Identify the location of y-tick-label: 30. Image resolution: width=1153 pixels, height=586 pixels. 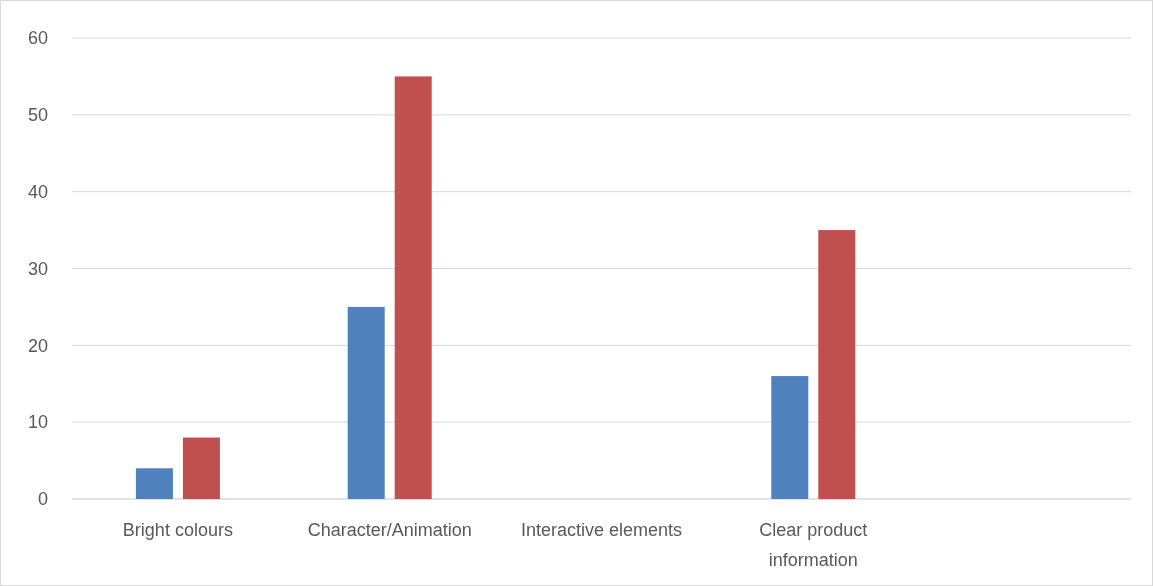
(37, 268).